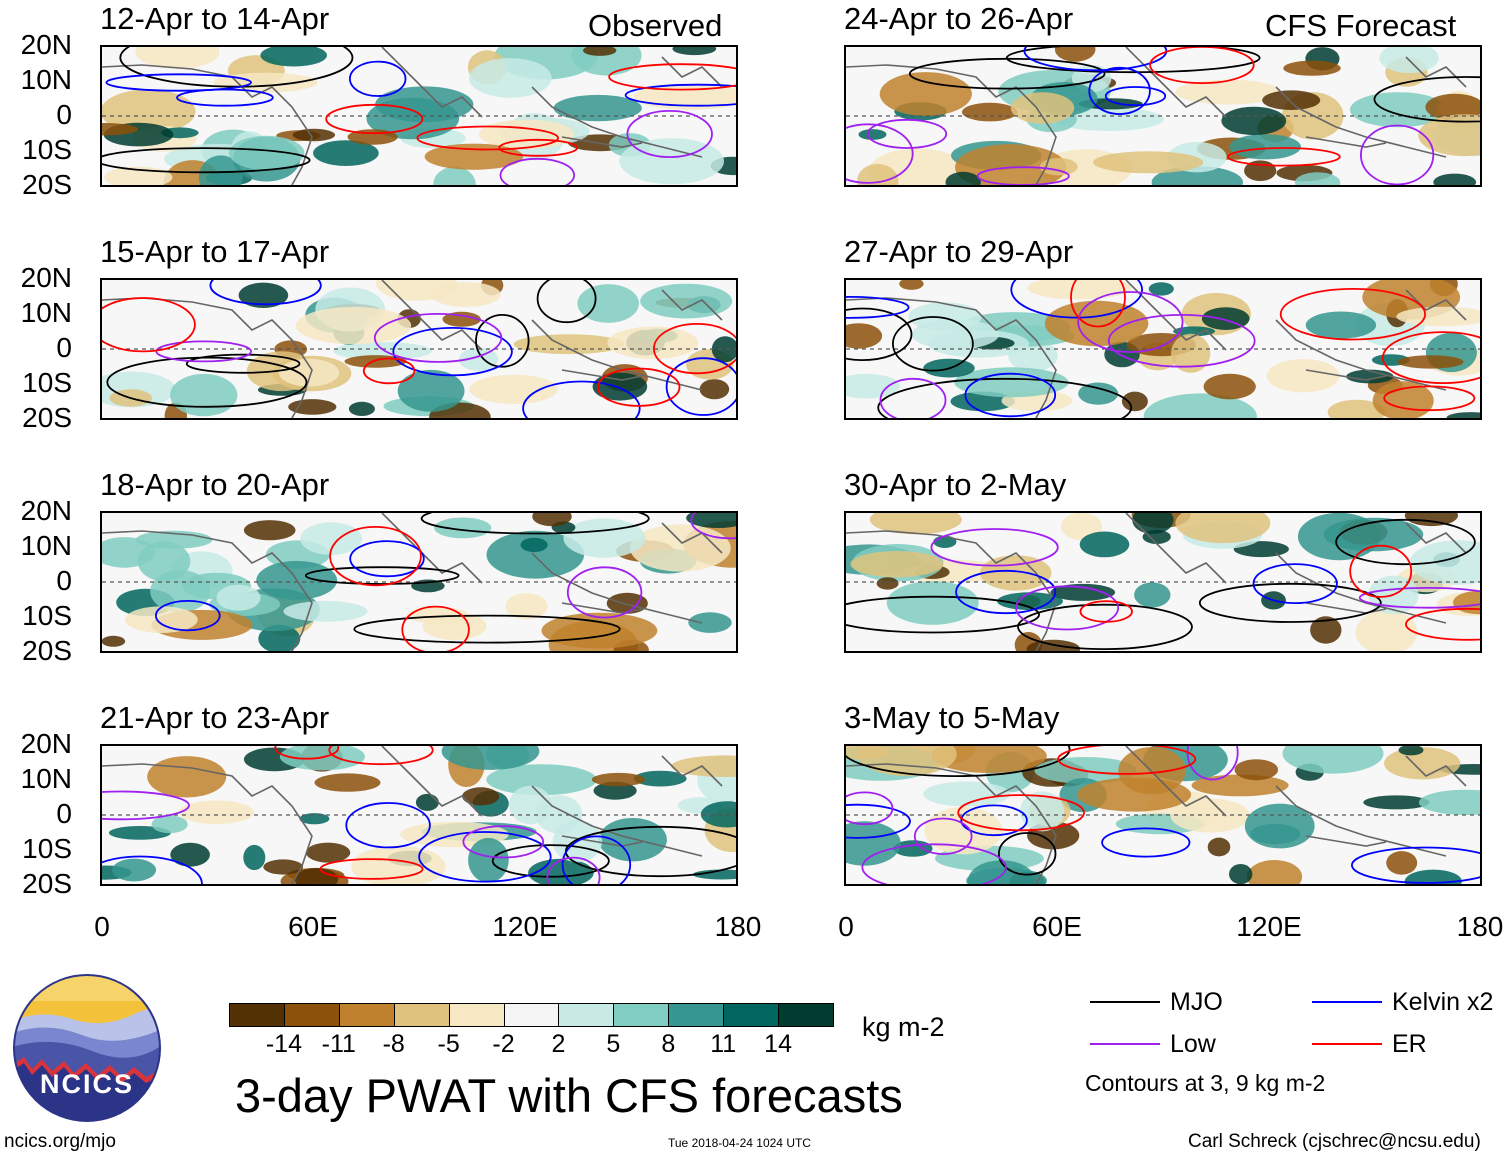 The height and width of the screenshot is (1158, 1510). I want to click on y-tick-row1-3: 10S, so click(47, 149).